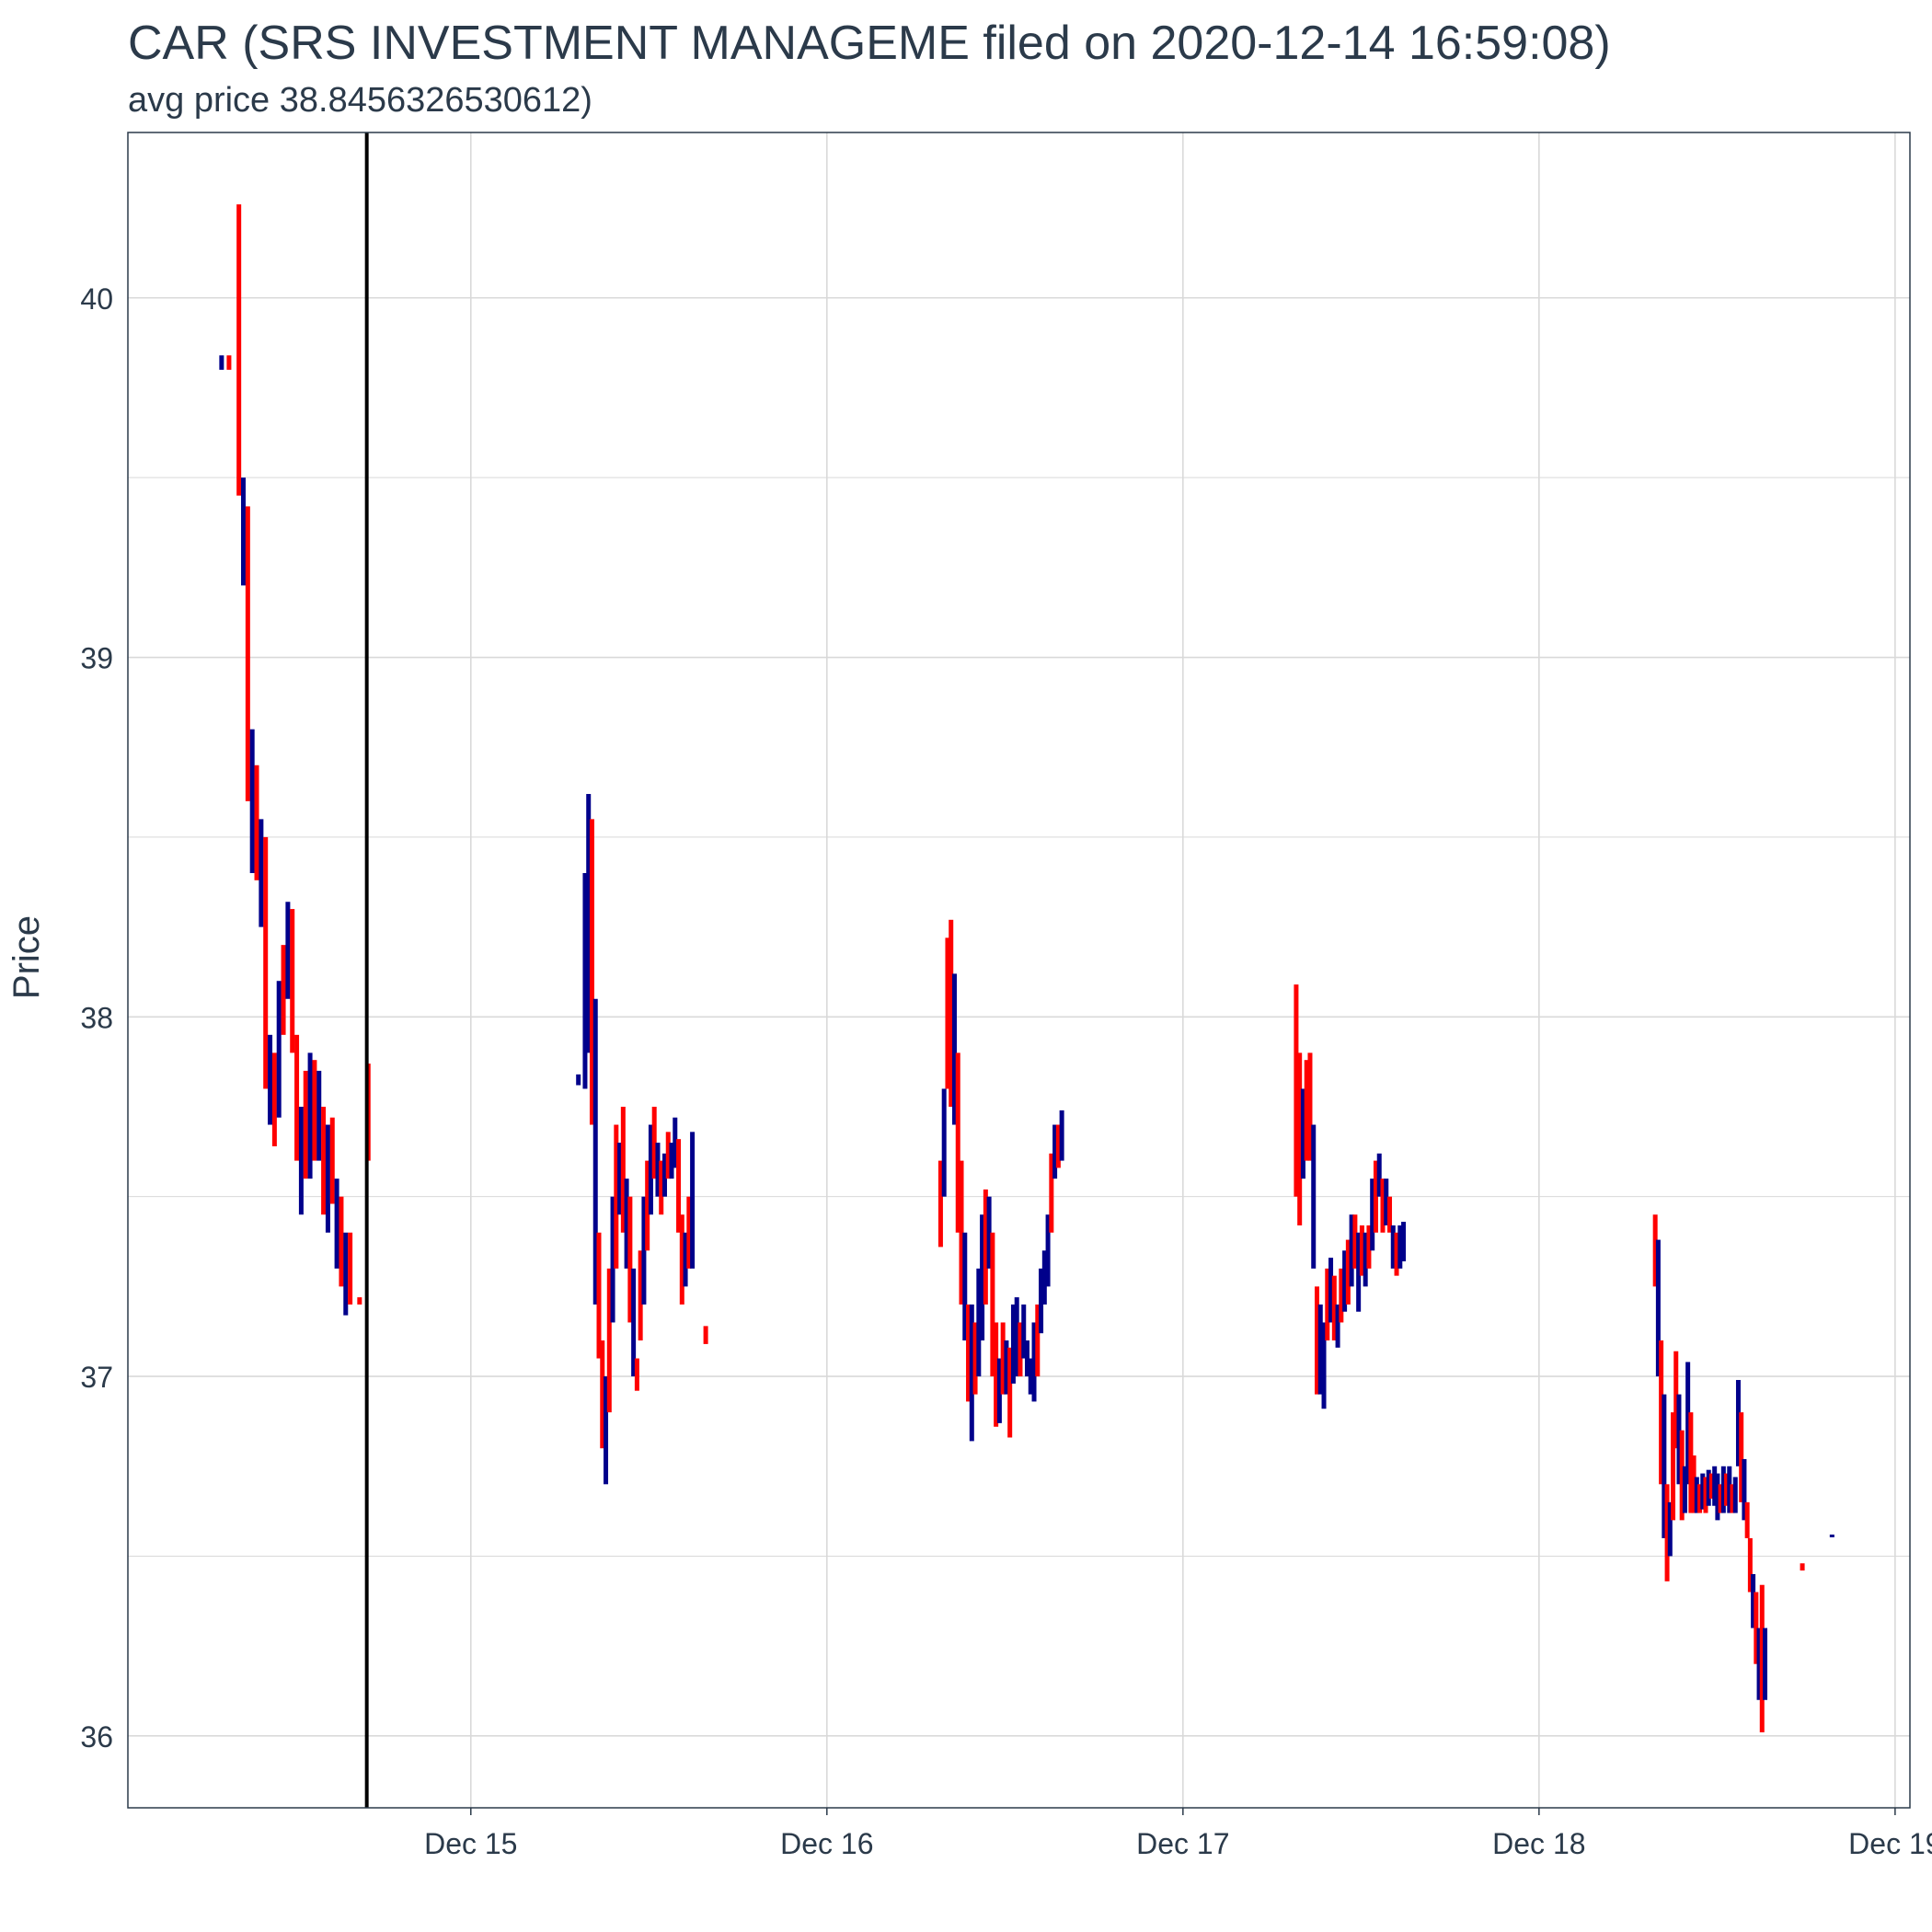  I want to click on x-tick-label: Dec 16, so click(826, 1843).